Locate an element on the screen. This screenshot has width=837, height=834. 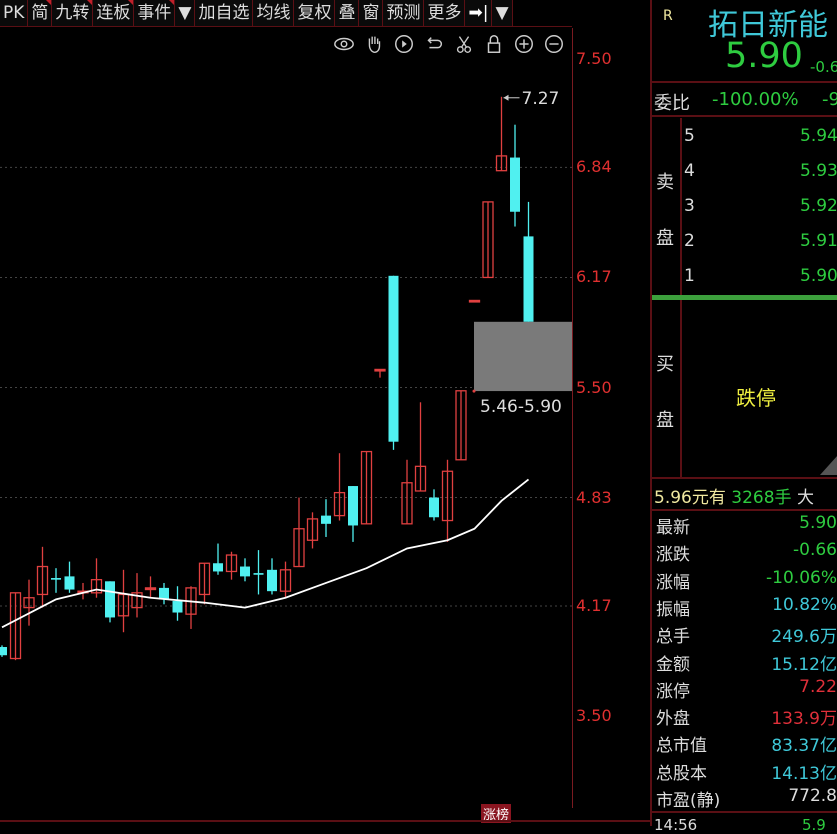
y-tick-label: 3.50 is located at coordinates (594, 715).